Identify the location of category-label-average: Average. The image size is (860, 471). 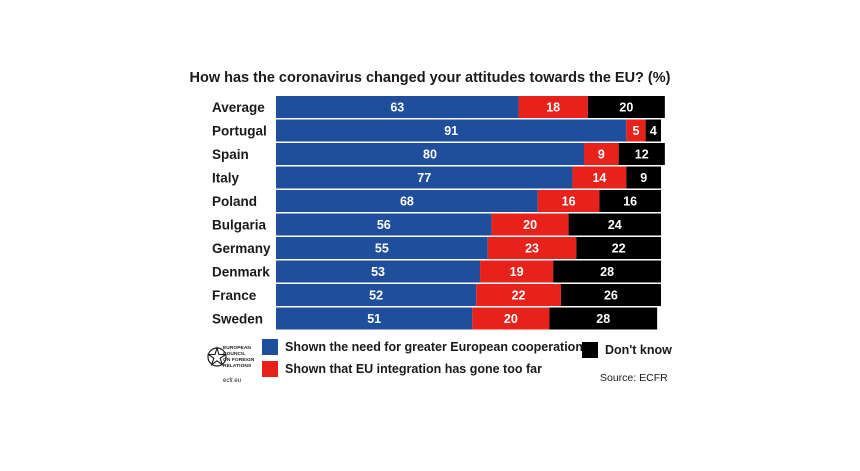
(238, 107).